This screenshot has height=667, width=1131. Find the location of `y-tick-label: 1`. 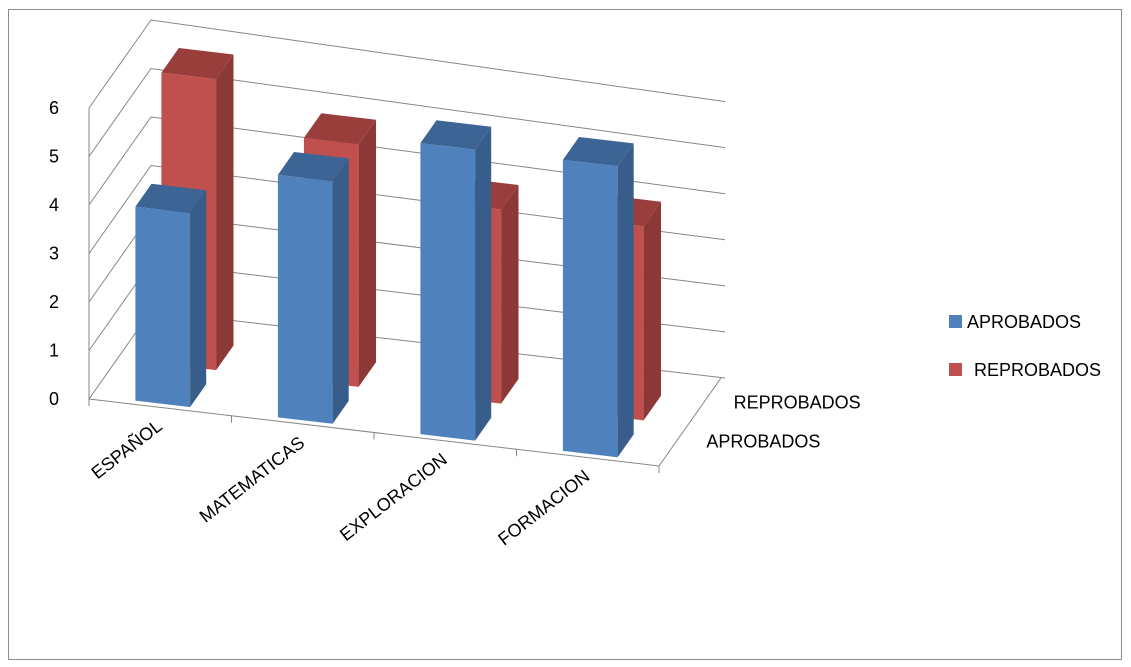

y-tick-label: 1 is located at coordinates (54, 351).